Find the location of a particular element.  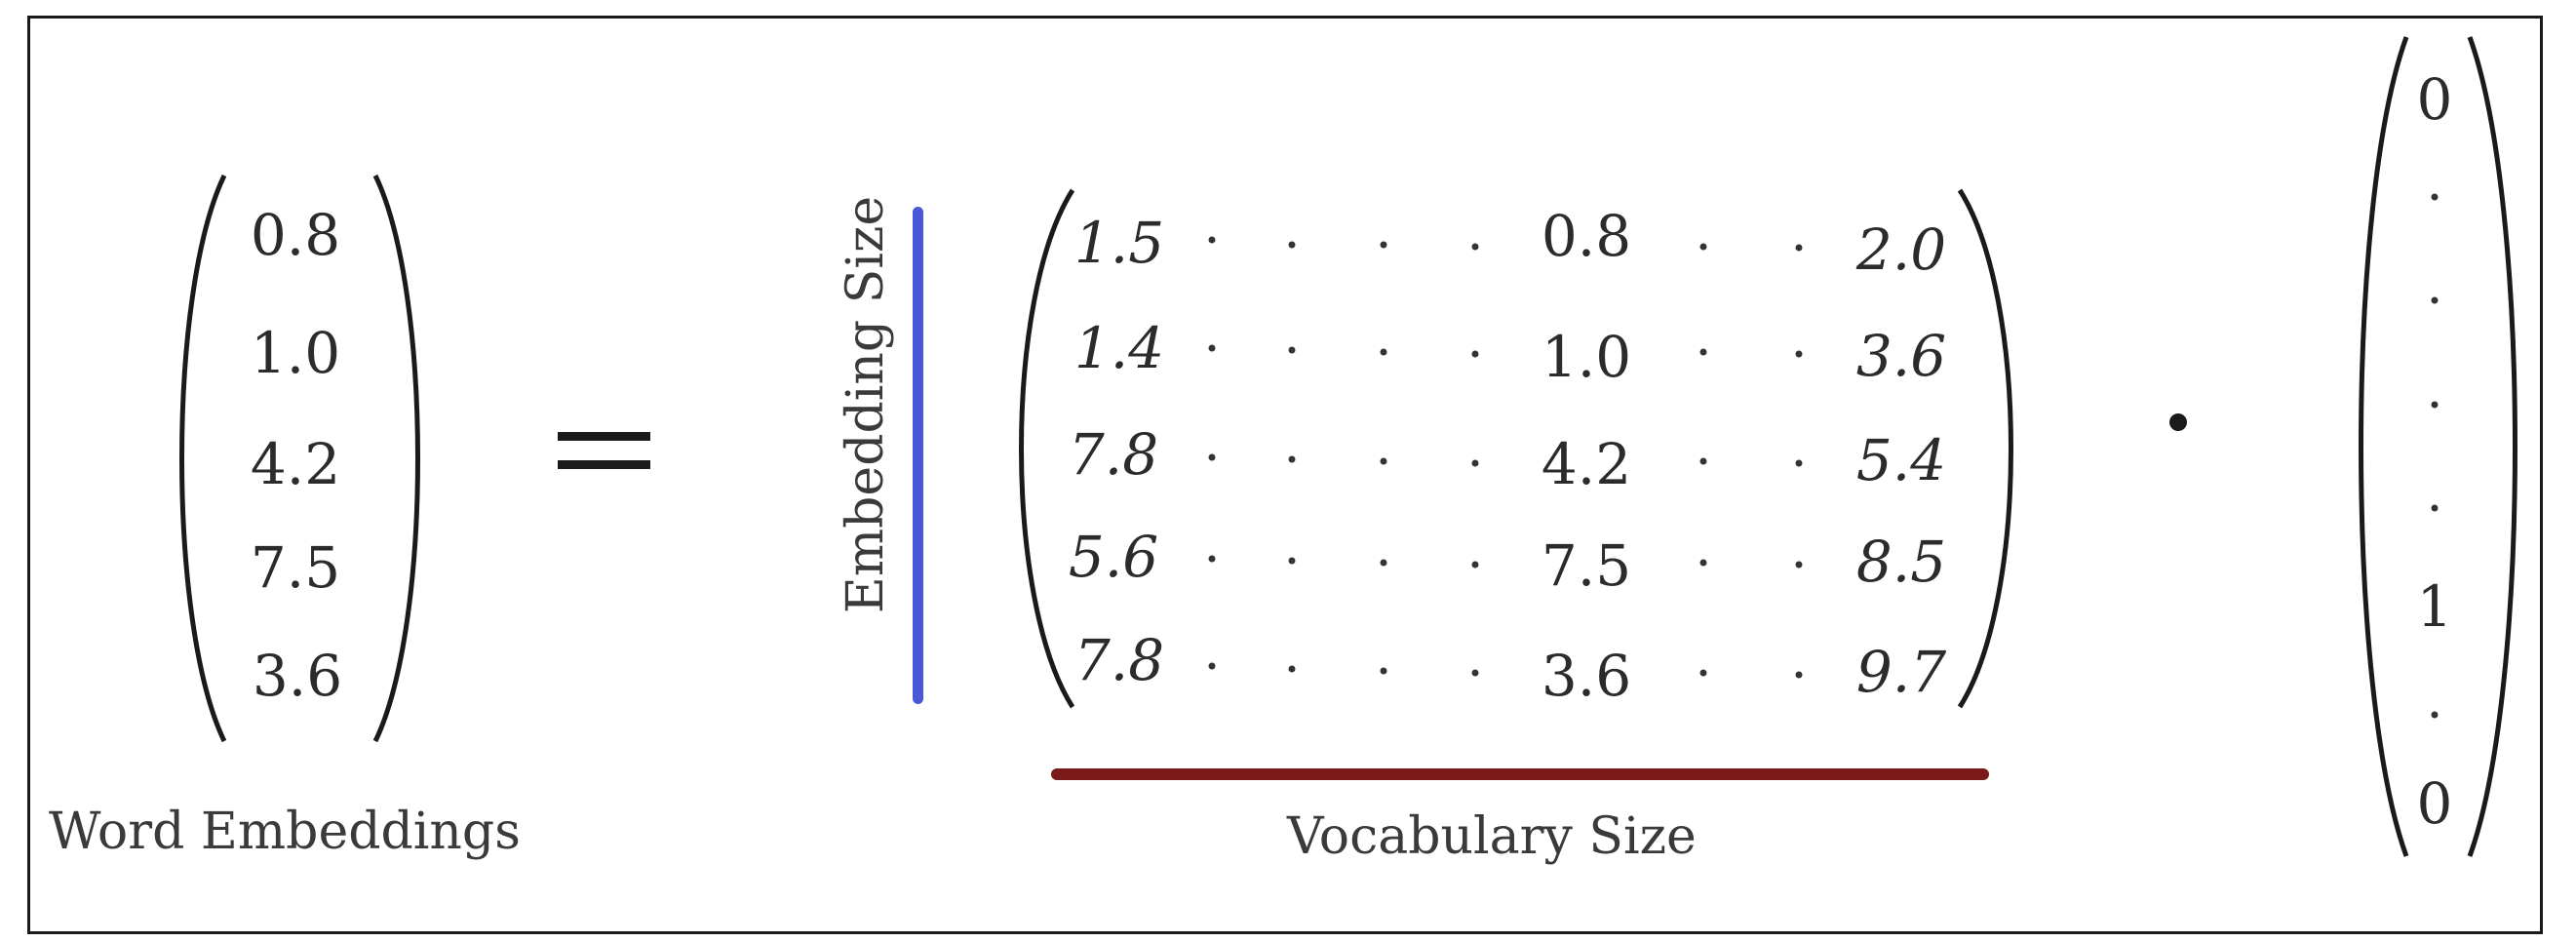

embedding-size-label: Embedding Size is located at coordinates (866, 404).